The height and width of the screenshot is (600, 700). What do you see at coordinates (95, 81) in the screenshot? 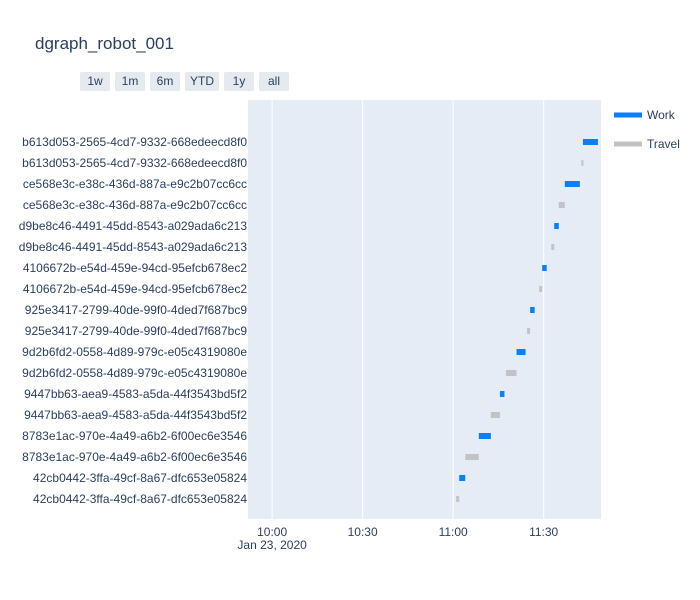
I see `range-button-1w: 1w` at bounding box center [95, 81].